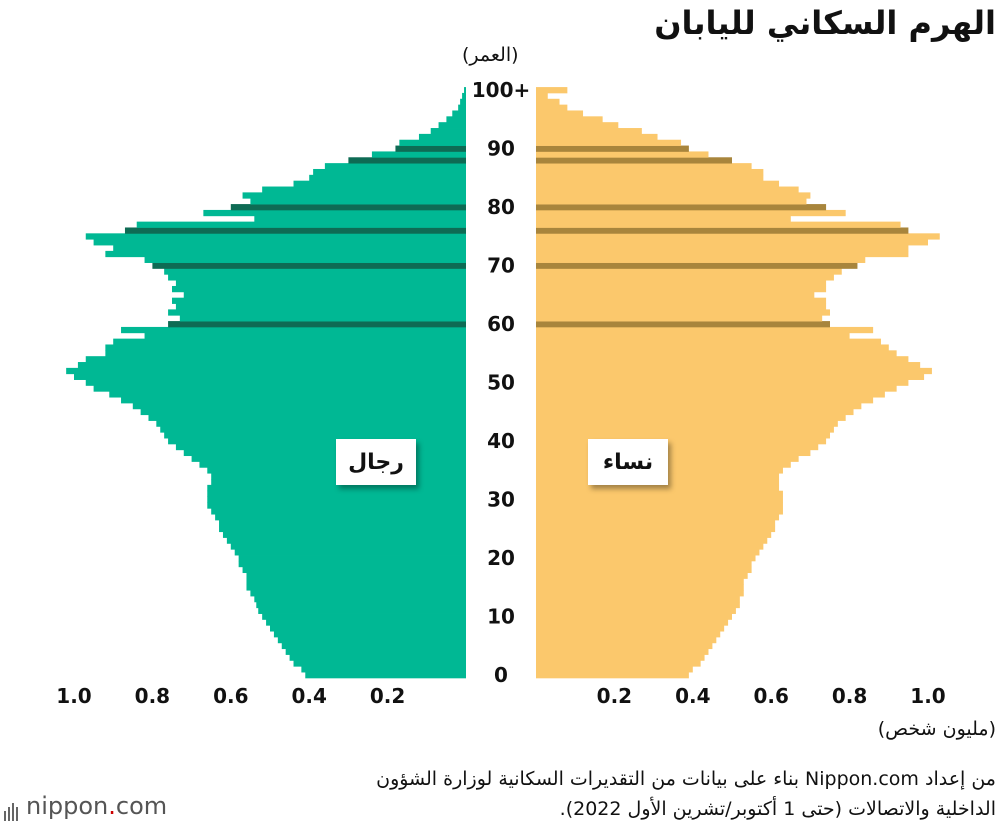  What do you see at coordinates (230, 696) in the screenshot?
I see `male-value-tick: 0.6` at bounding box center [230, 696].